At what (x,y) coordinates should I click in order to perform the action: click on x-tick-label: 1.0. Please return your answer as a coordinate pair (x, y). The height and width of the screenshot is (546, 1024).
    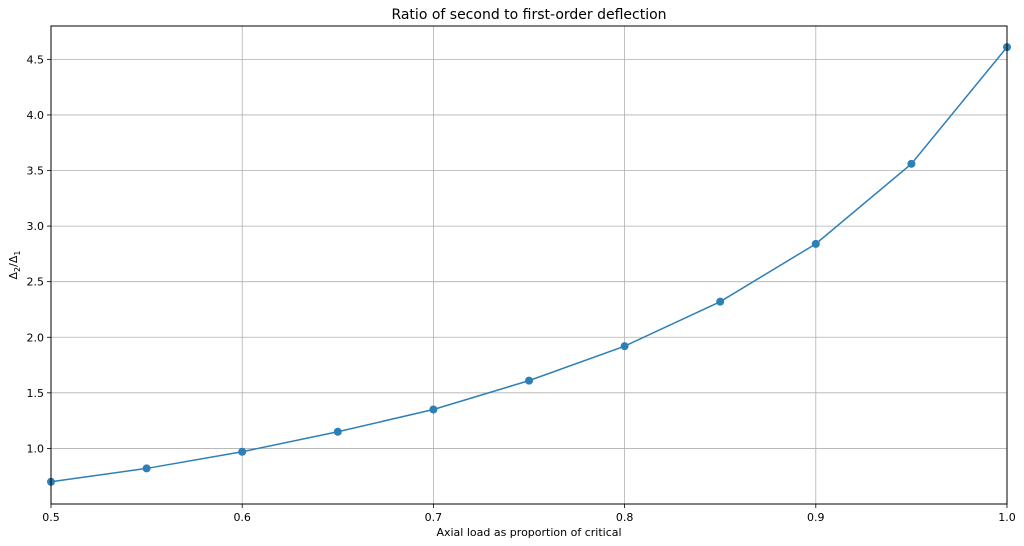
    Looking at the image, I should click on (1007, 517).